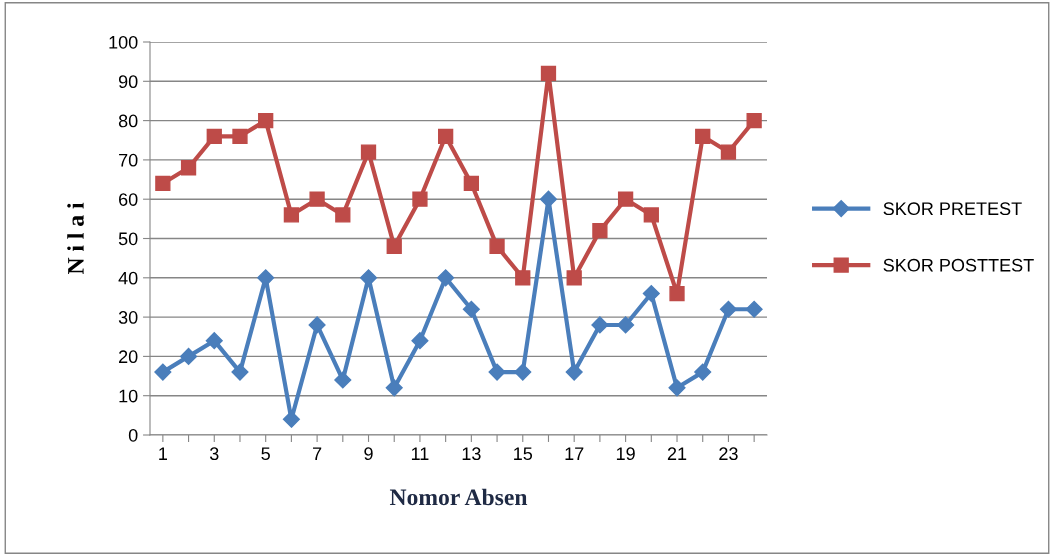 The height and width of the screenshot is (556, 1054). What do you see at coordinates (128, 121) in the screenshot?
I see `y-tick-label: 80` at bounding box center [128, 121].